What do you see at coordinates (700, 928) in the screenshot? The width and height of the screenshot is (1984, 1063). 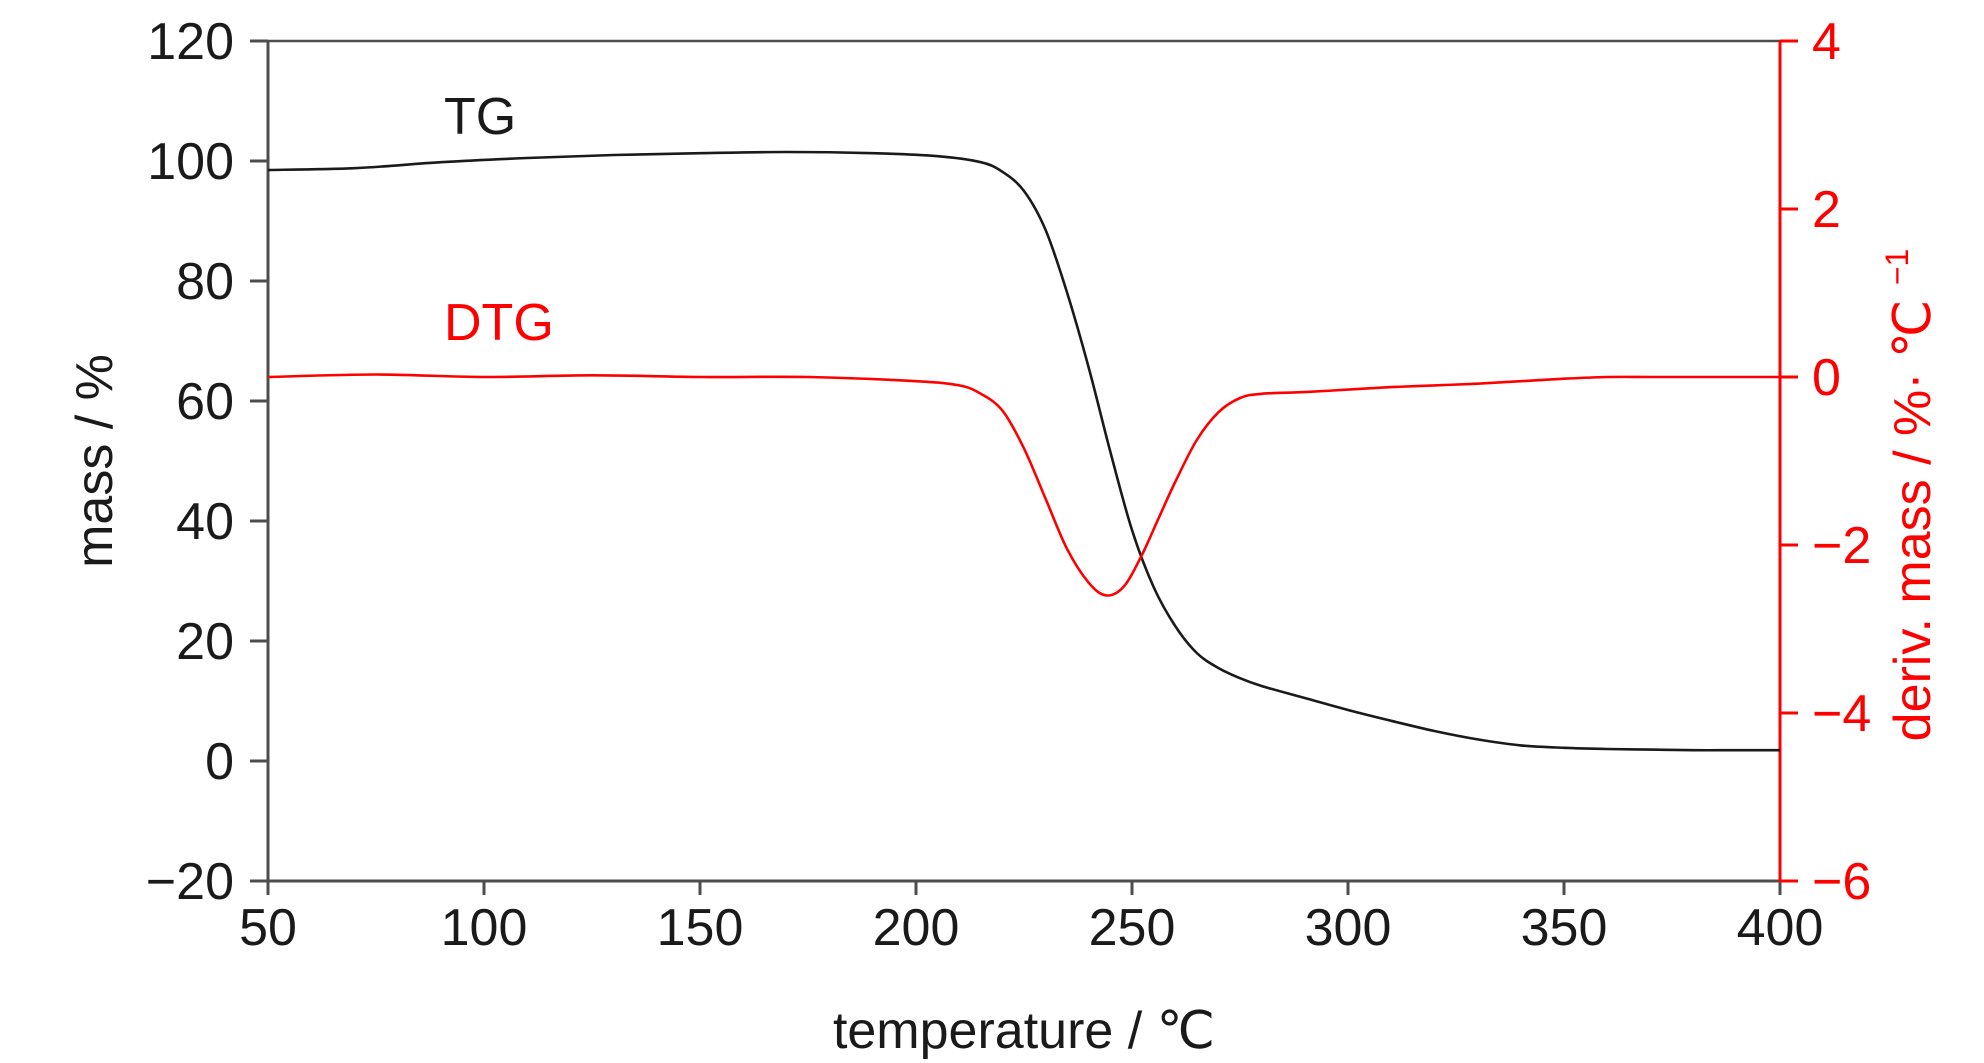 I see `x-tick-label: 150` at bounding box center [700, 928].